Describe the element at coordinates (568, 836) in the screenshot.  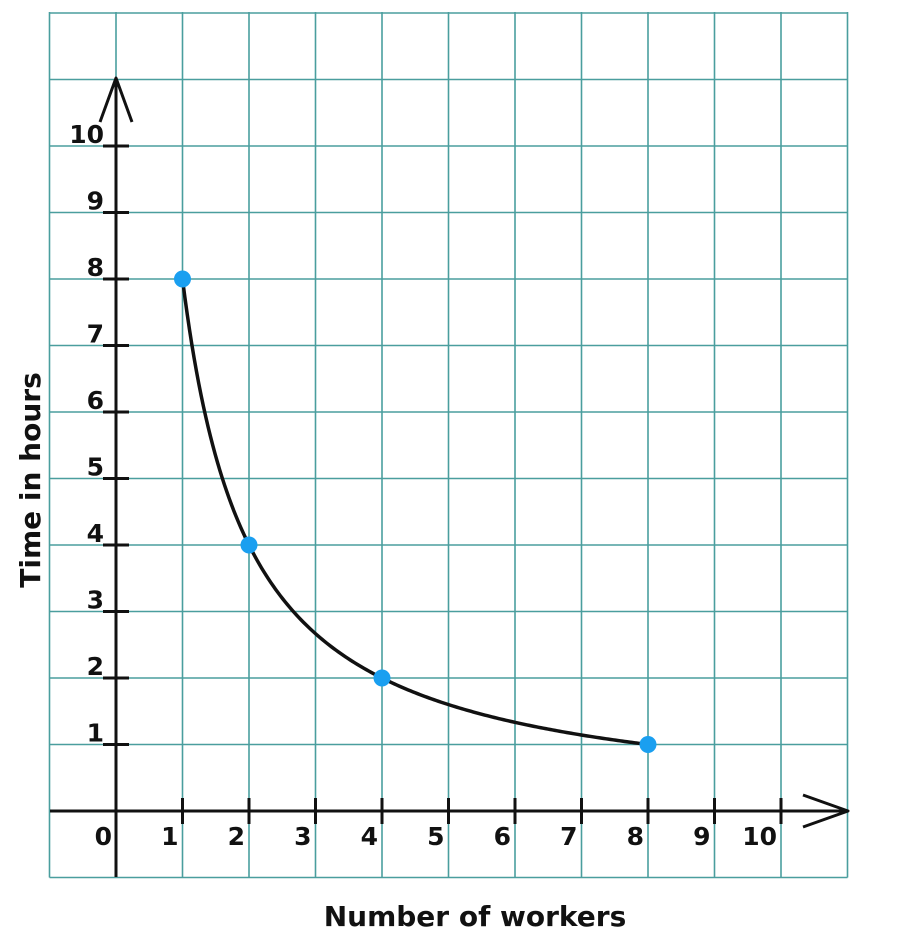
I see `x-tick-label: 7` at that location.